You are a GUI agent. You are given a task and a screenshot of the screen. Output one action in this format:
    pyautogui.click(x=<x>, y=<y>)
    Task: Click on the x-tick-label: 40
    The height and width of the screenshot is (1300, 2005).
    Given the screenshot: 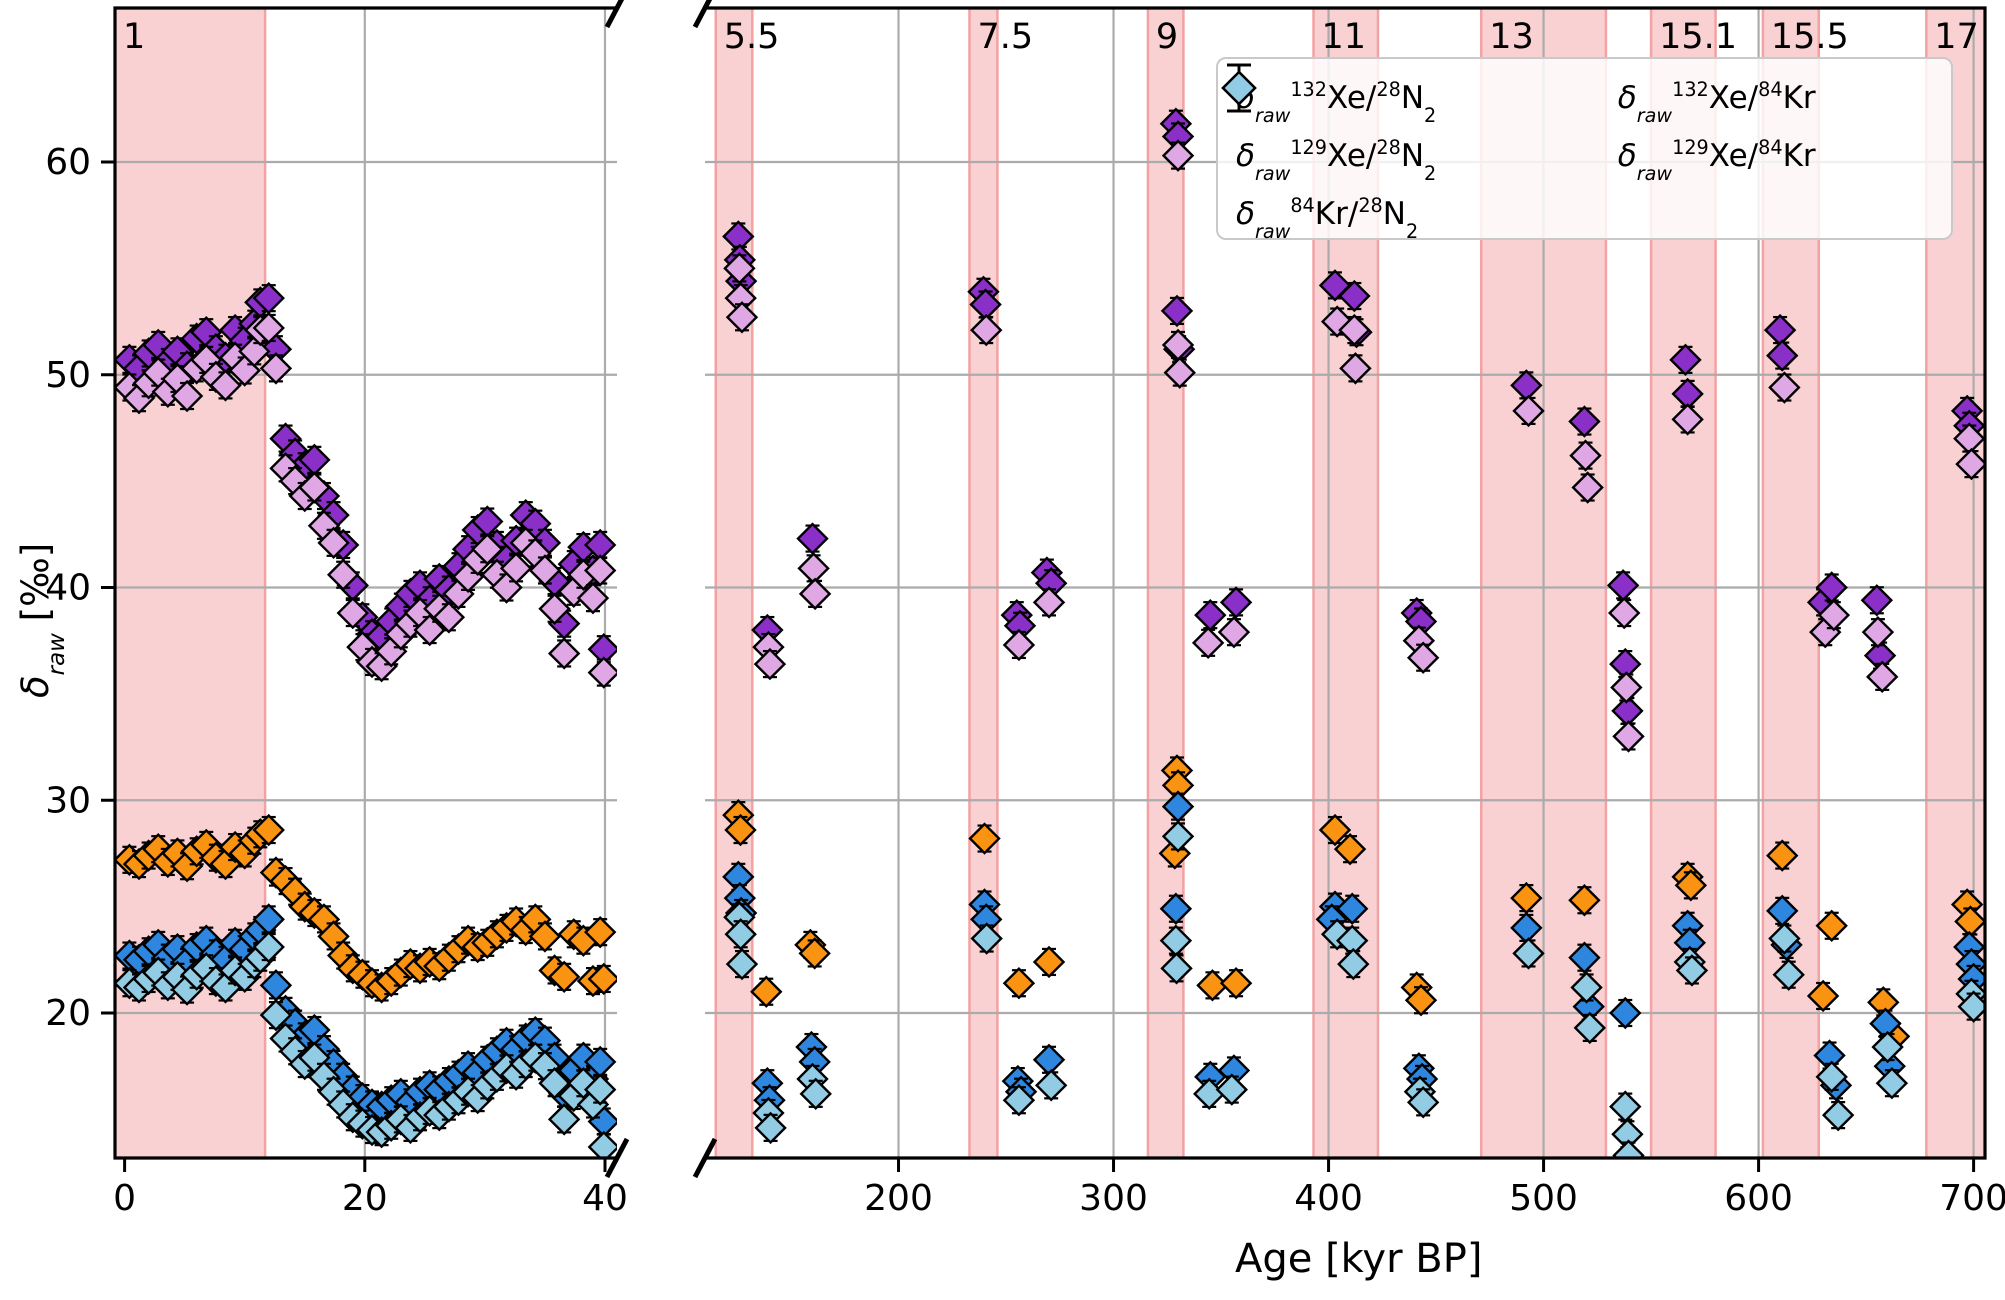 What is the action you would take?
    pyautogui.click(x=605, y=1198)
    